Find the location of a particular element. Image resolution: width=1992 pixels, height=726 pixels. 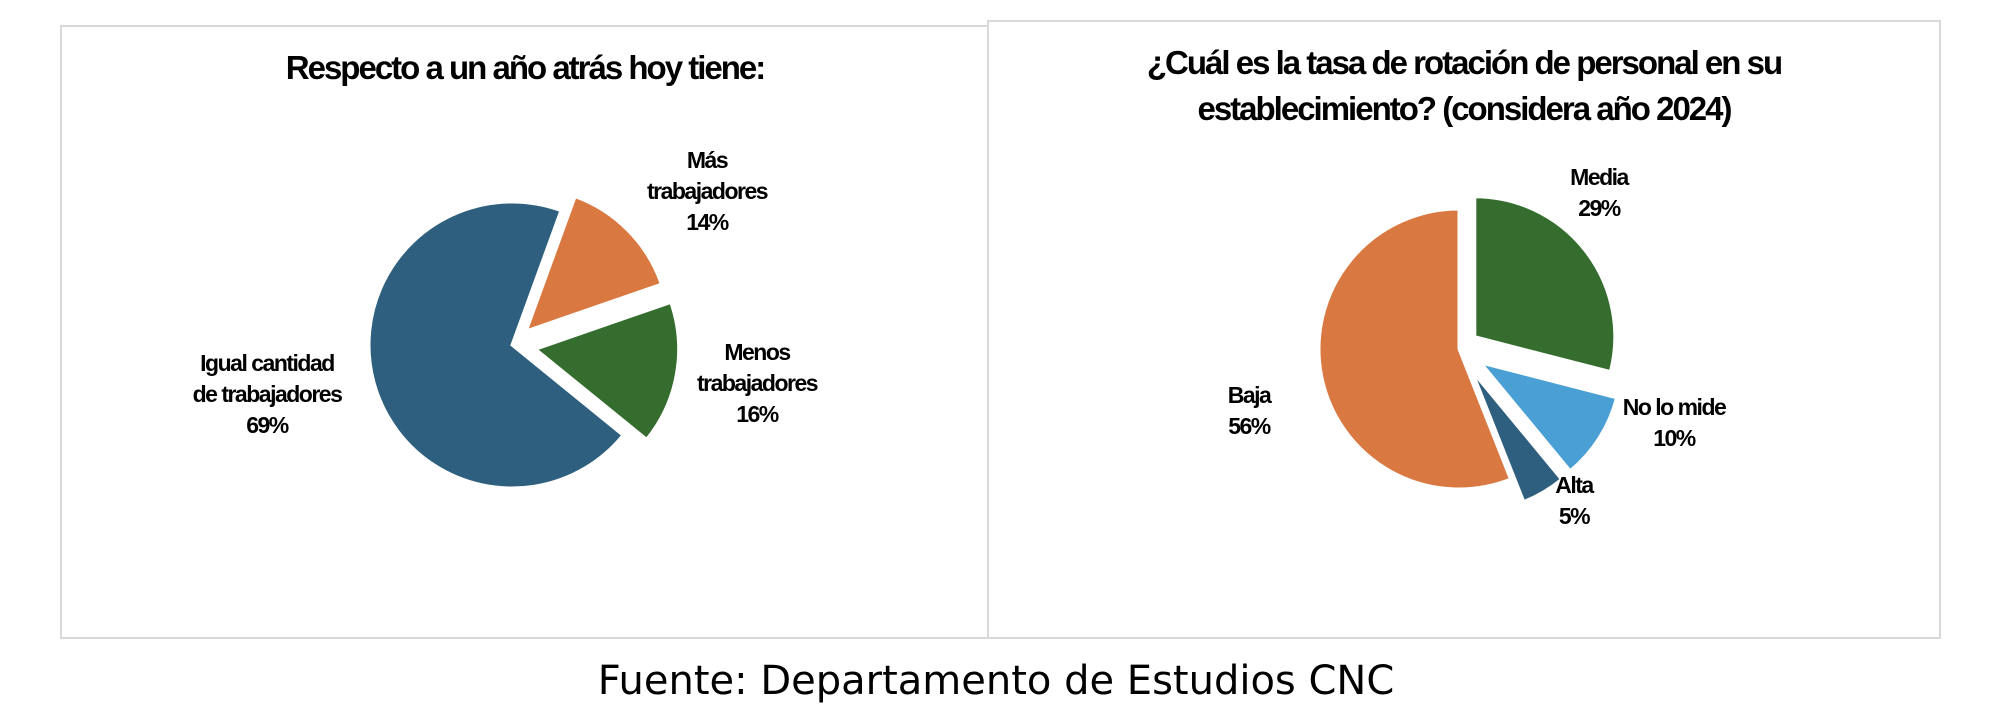

slice-label-menos: Menos trabajadores 16% is located at coordinates (757, 383).